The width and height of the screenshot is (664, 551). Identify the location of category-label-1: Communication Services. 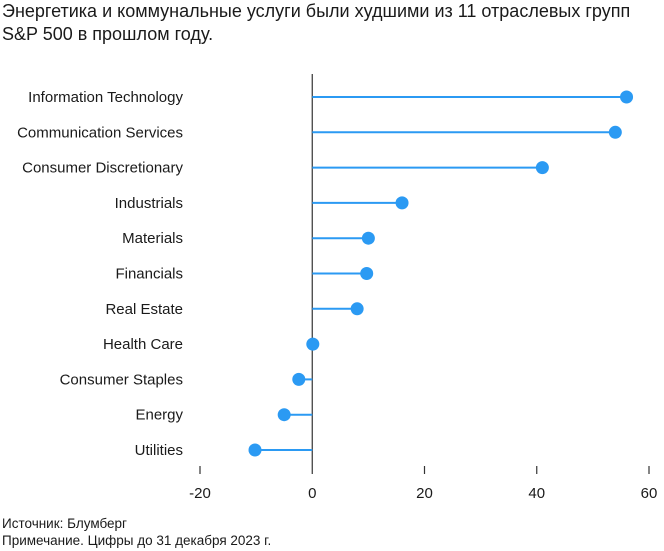
(100, 132).